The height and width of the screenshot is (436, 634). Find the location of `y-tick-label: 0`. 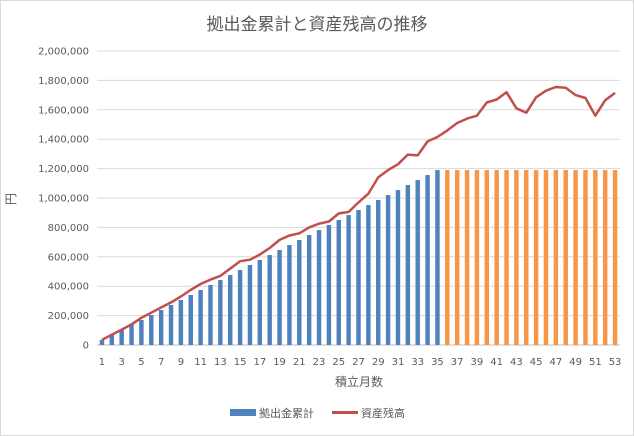

y-tick-label: 0 is located at coordinates (86, 346).